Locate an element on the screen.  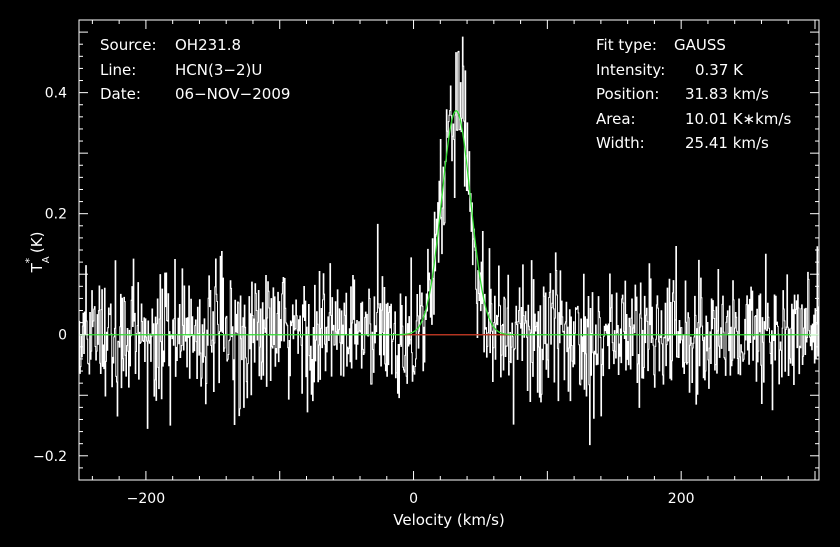
fit-type-label: Fit type: is located at coordinates (626, 45).